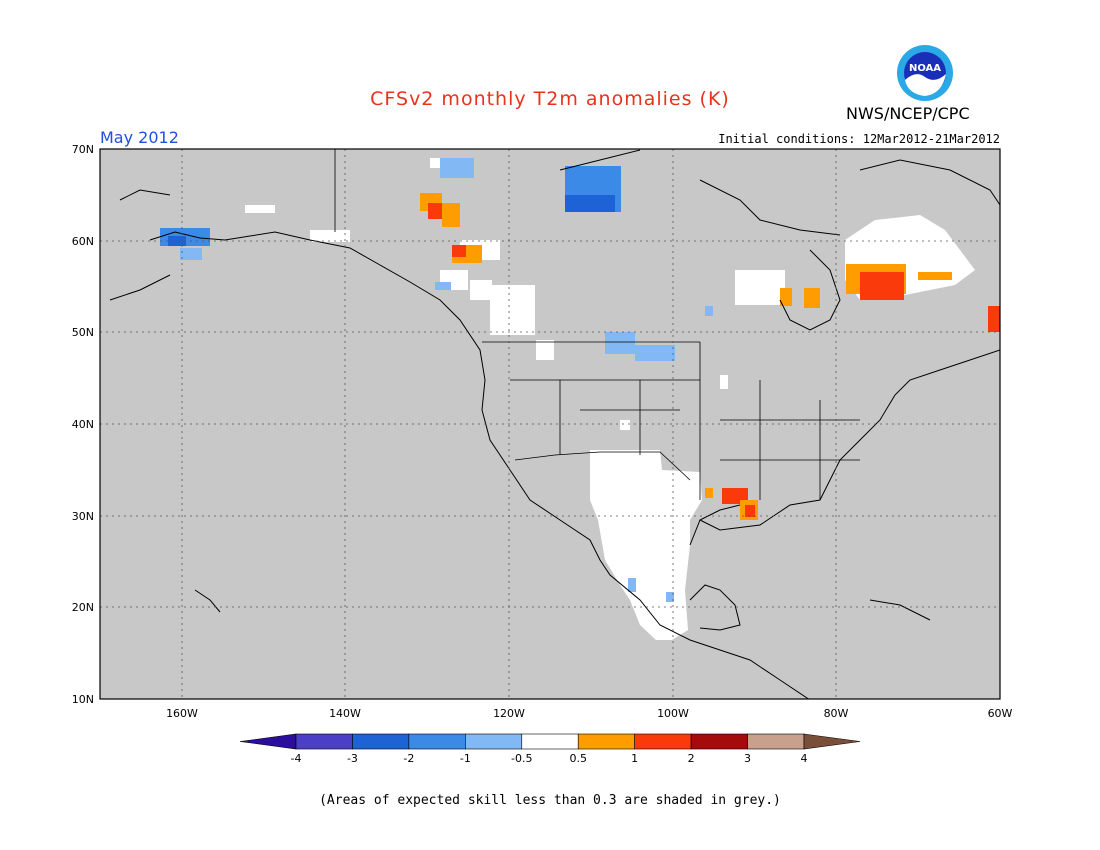 Image resolution: width=1100 pixels, height=850 pixels. I want to click on colorbar-tick-label: -4, so click(296, 758).